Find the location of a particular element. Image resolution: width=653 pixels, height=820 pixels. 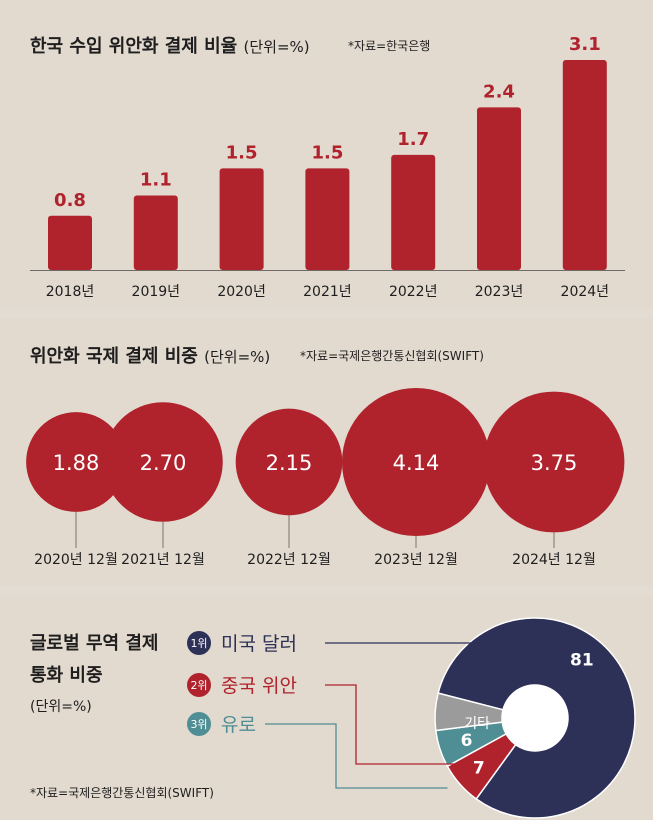

bar-2021년 is located at coordinates (327, 219).